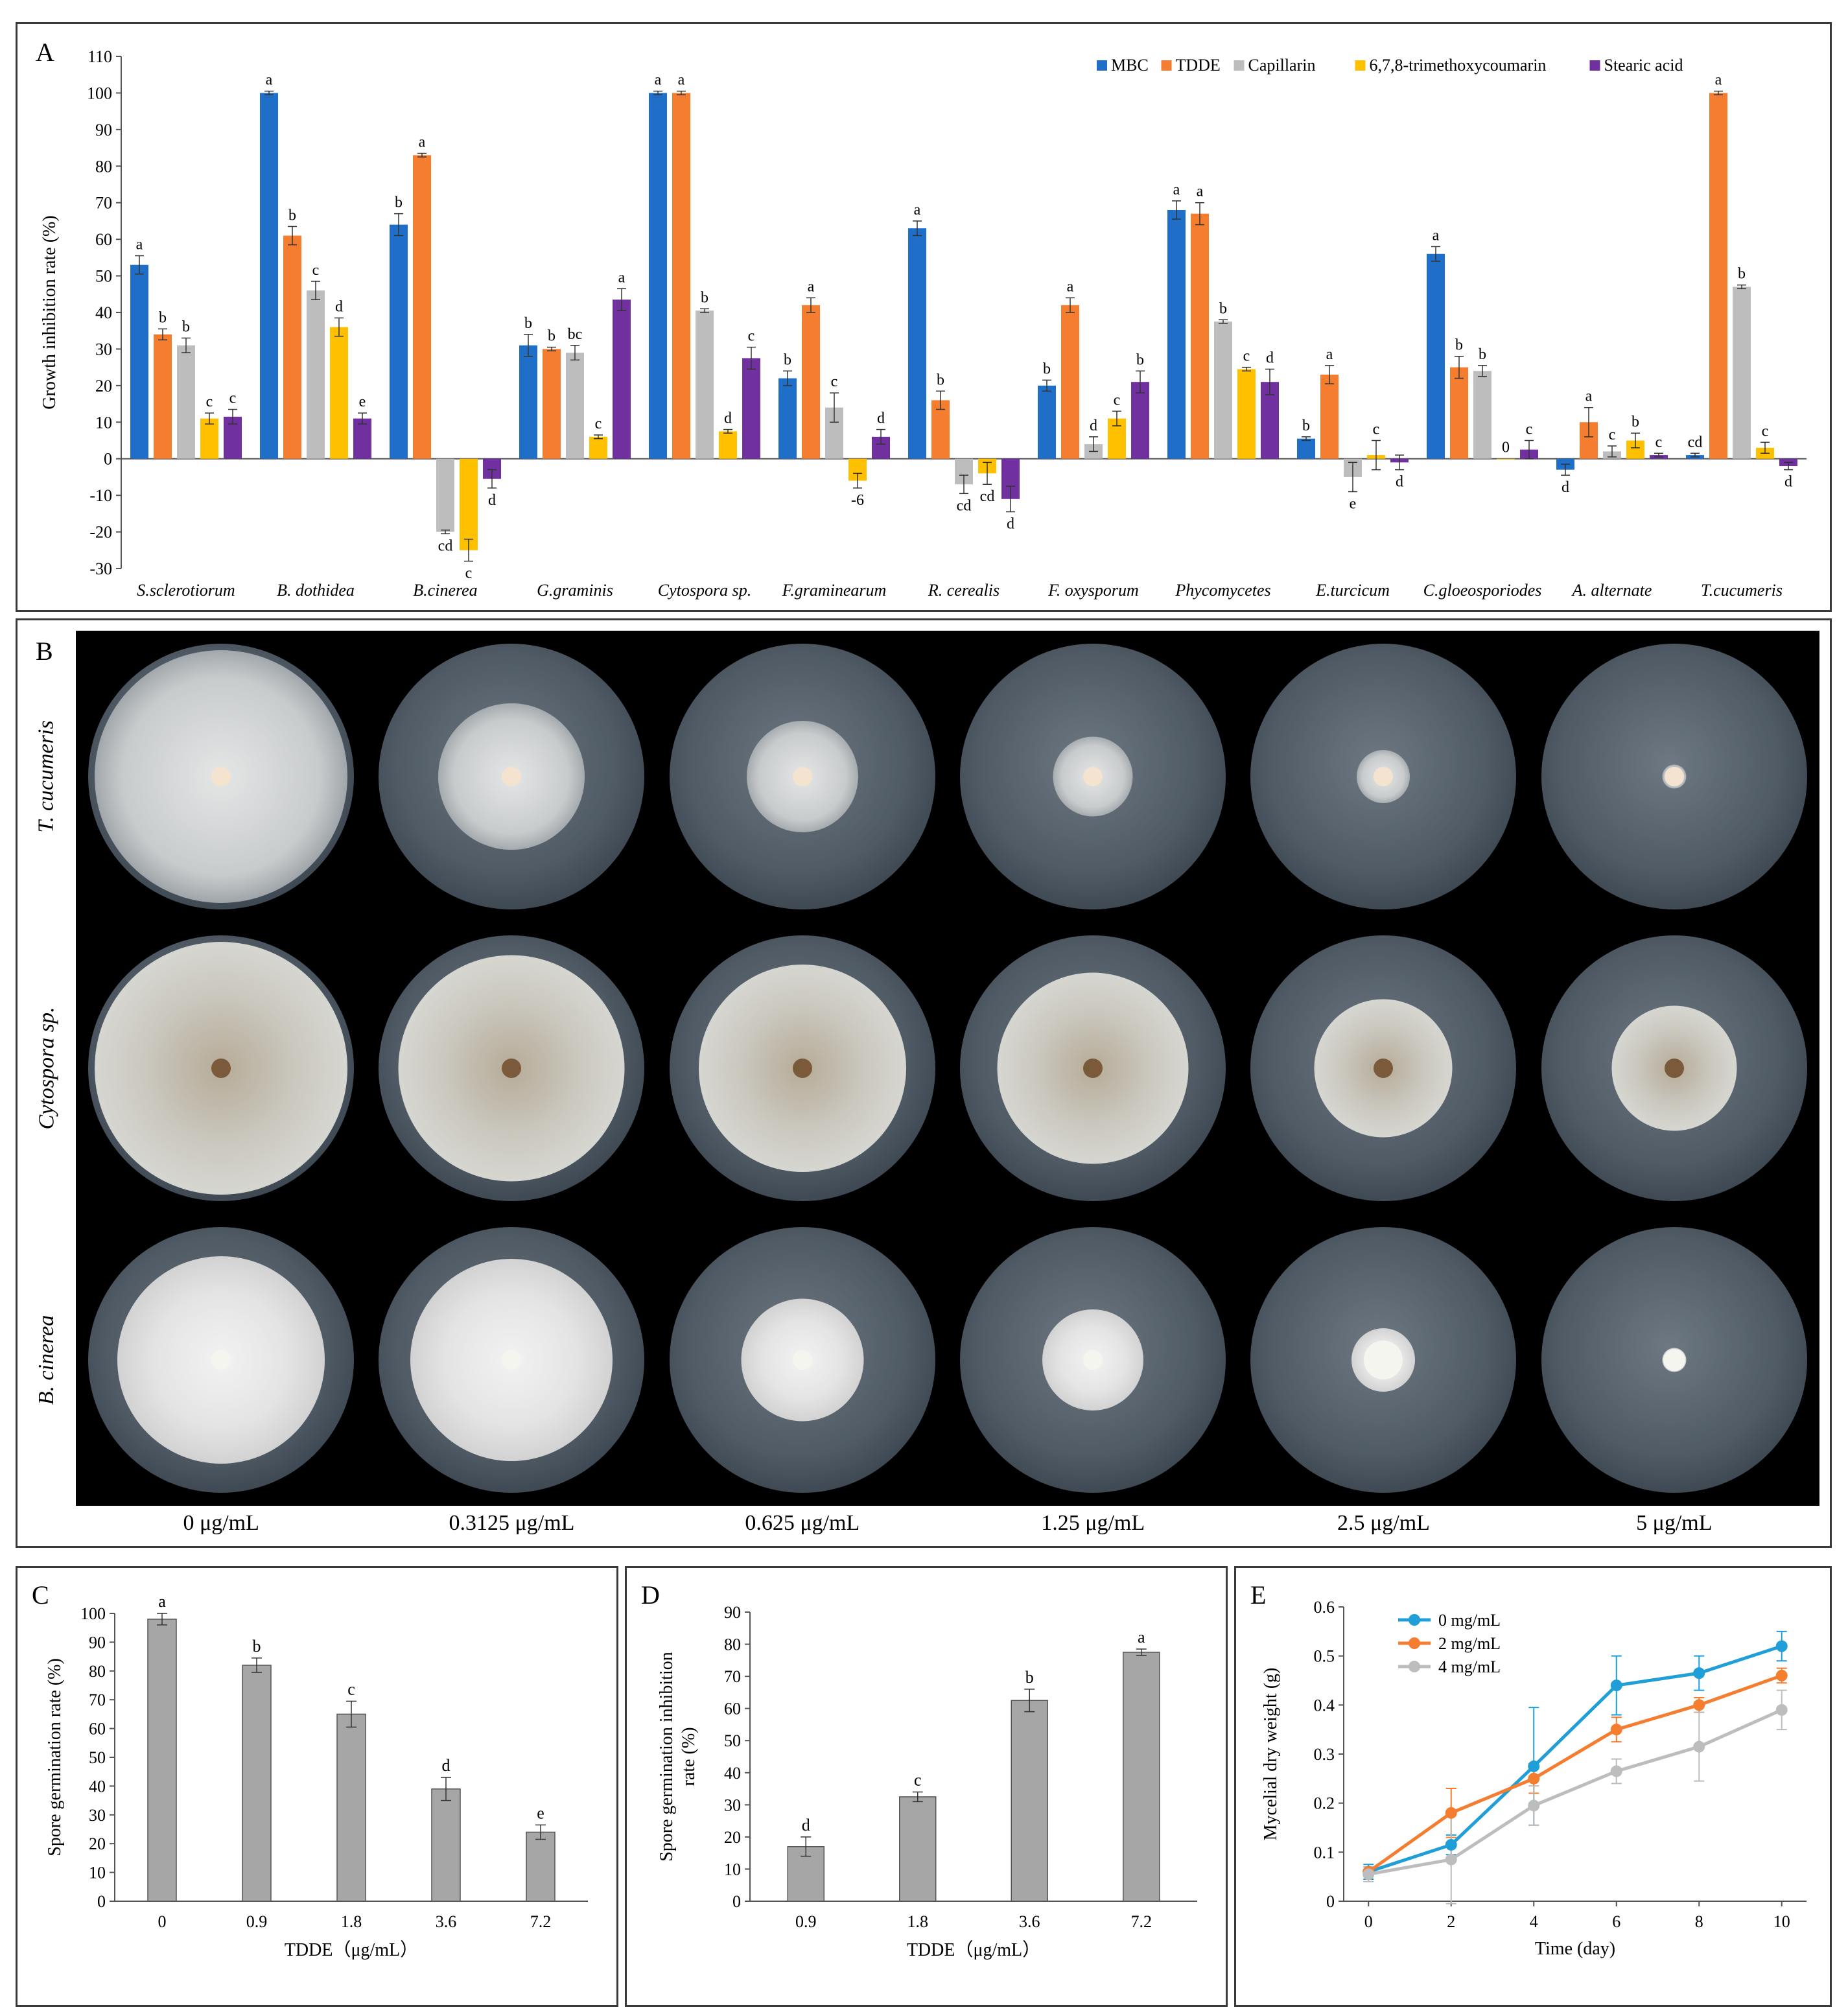  What do you see at coordinates (46, 776) in the screenshot?
I see `row-label-t-cucumeris: T. cucumeris` at bounding box center [46, 776].